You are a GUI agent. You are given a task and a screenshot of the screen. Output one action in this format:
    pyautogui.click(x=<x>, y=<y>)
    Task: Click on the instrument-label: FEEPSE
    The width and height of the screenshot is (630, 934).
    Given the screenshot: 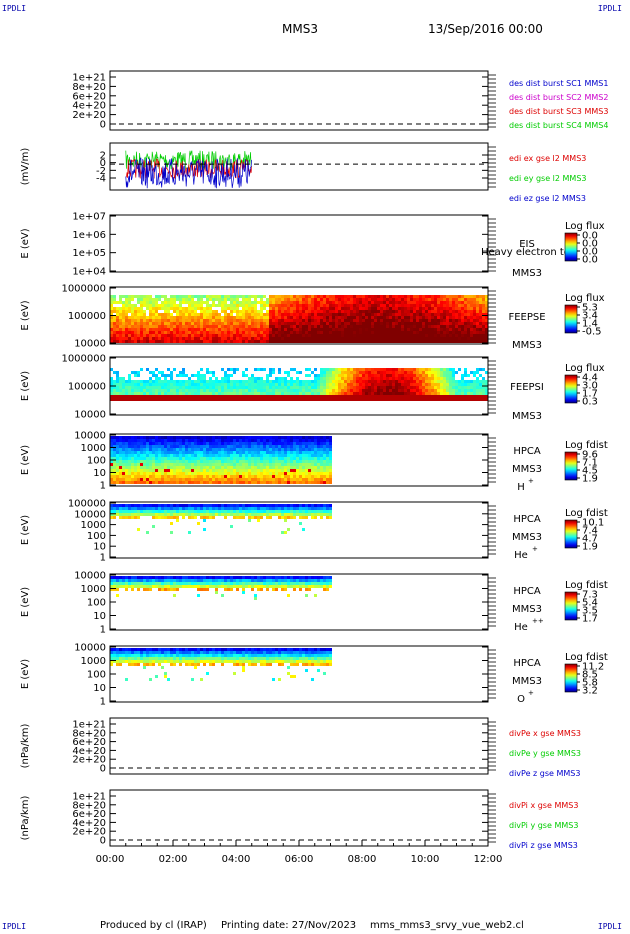 What is the action you would take?
    pyautogui.click(x=526, y=317)
    